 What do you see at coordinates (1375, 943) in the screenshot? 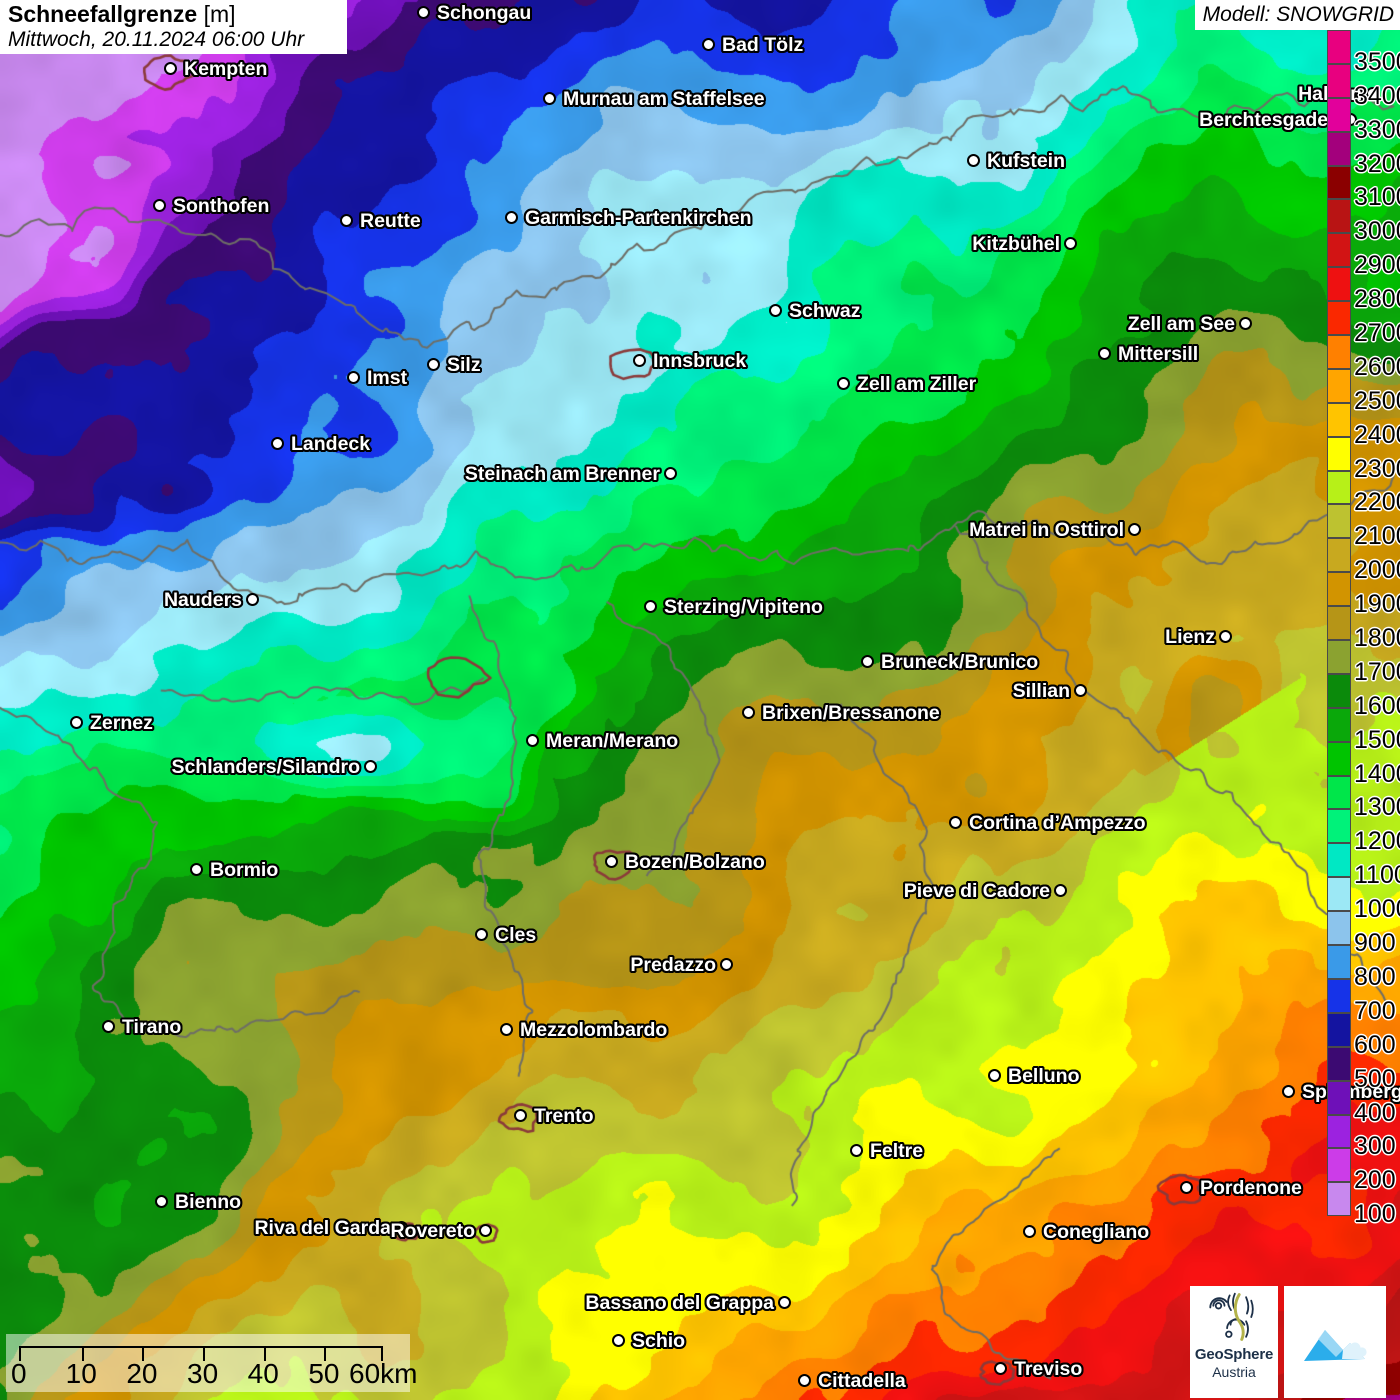
I see `legend-label: 900` at bounding box center [1375, 943].